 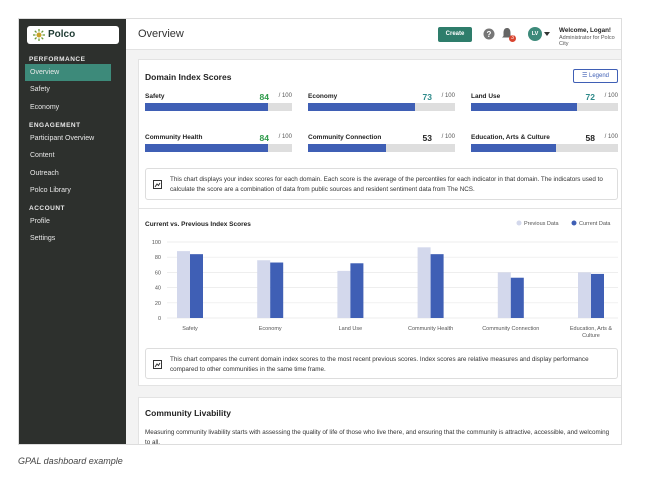 What do you see at coordinates (590, 97) in the screenshot?
I see `score: 72` at bounding box center [590, 97].